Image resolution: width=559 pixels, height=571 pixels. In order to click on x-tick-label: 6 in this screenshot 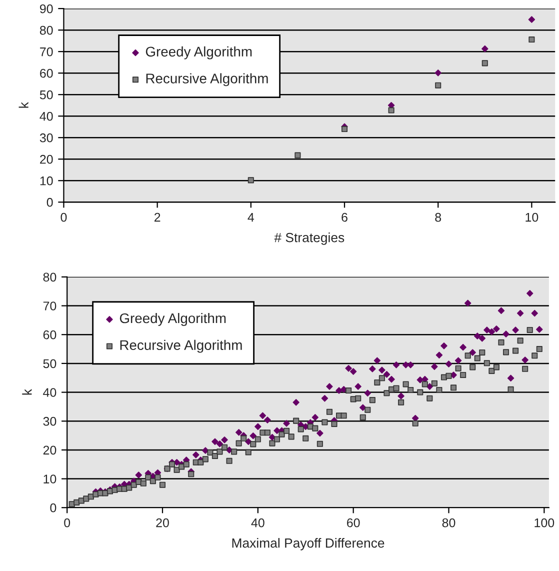, I will do `click(345, 217)`.